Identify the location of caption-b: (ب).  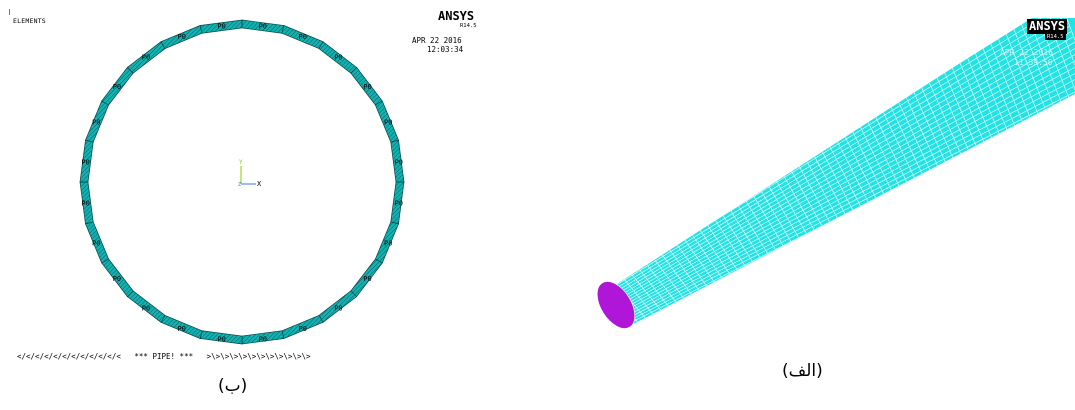
(233, 386).